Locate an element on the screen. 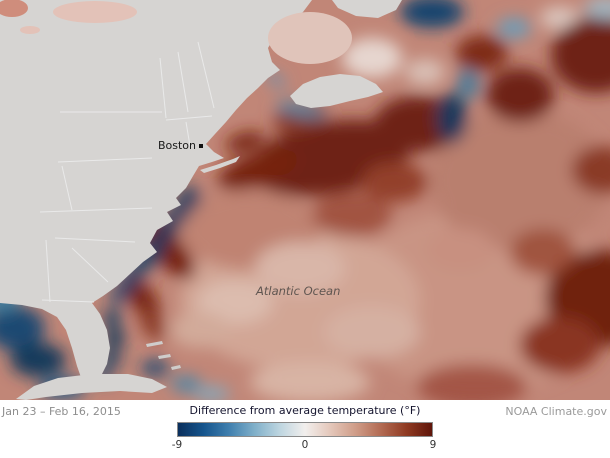 This screenshot has height=458, width=610. long-island is located at coordinates (220, 164).